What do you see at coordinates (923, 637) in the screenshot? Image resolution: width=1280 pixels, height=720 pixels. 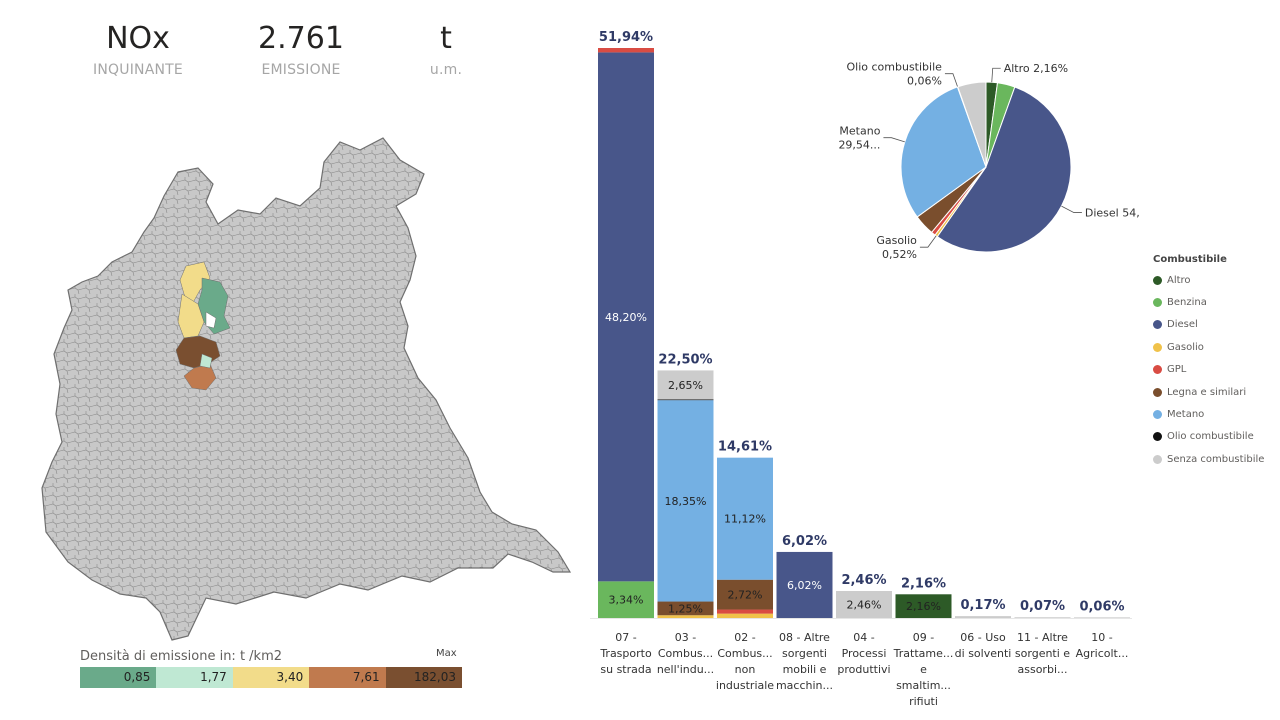 I see `x-tick-label: 09 -` at bounding box center [923, 637].